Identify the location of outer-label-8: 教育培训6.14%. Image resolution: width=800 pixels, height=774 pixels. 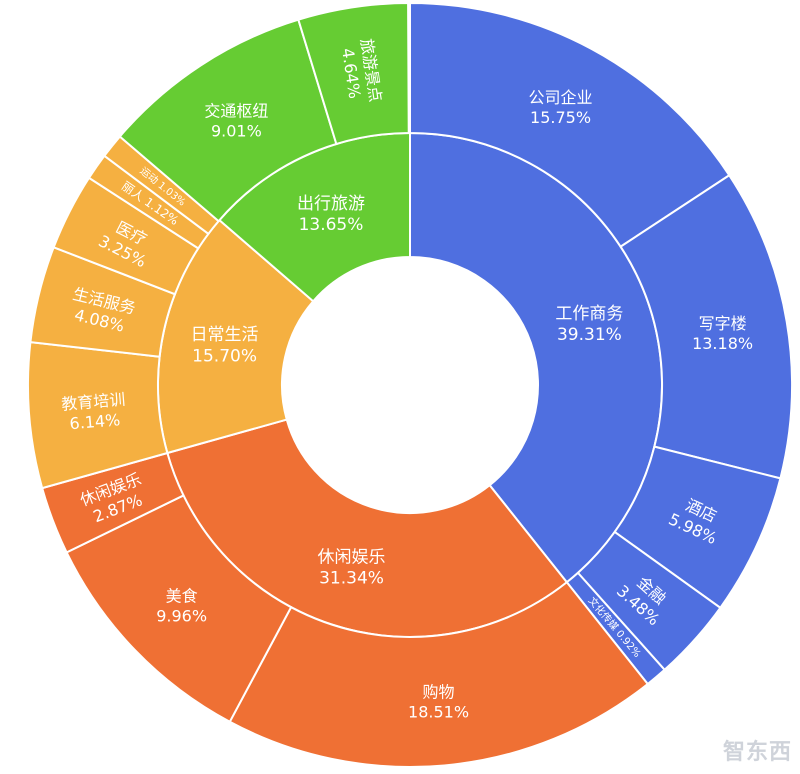
(94, 412).